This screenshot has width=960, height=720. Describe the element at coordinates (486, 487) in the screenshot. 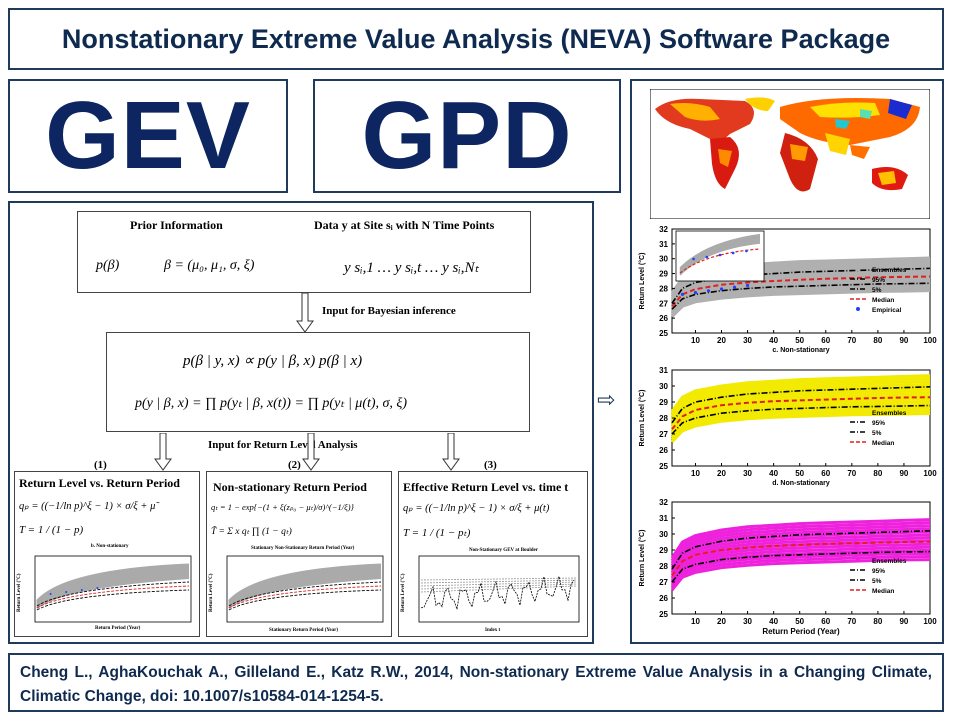

I see `panel-3-title: Effective Return Level vs. time t` at that location.